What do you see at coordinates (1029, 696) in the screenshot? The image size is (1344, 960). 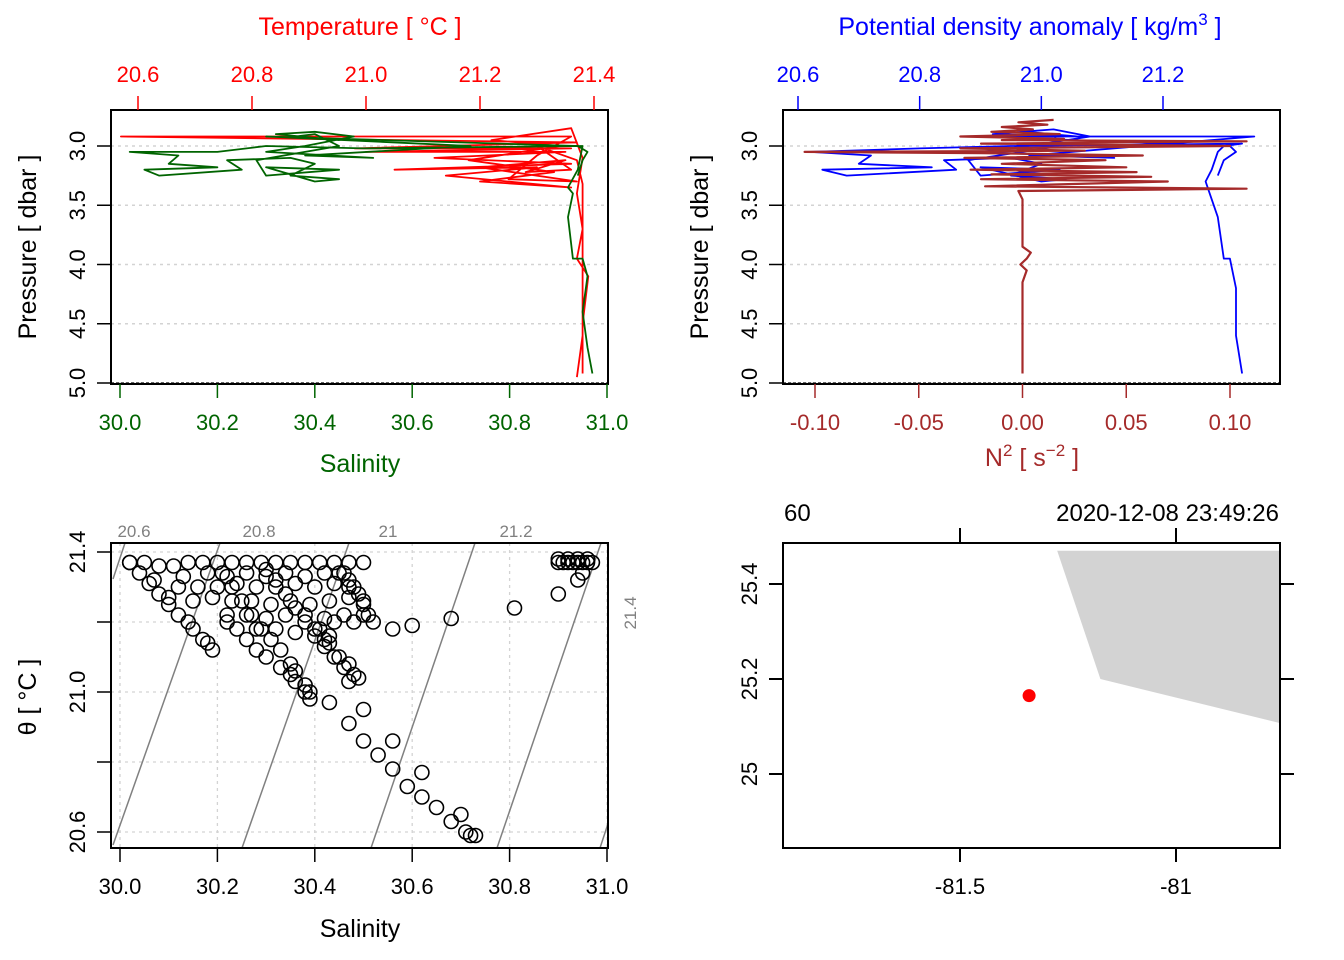 I see `station-marker` at bounding box center [1029, 696].